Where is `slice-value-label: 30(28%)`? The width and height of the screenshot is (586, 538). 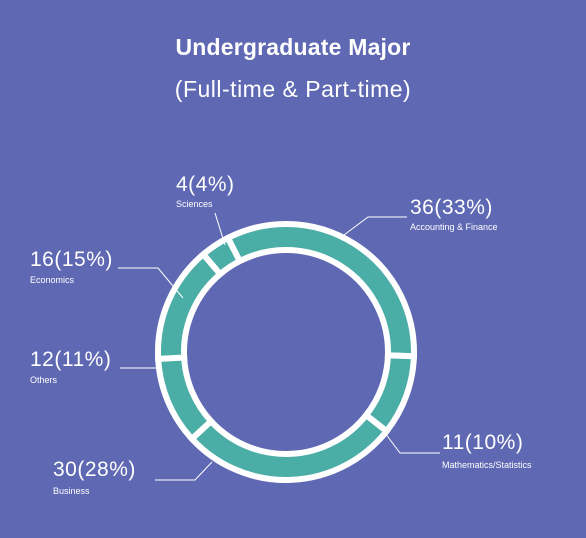 slice-value-label: 30(28%) is located at coordinates (94, 469).